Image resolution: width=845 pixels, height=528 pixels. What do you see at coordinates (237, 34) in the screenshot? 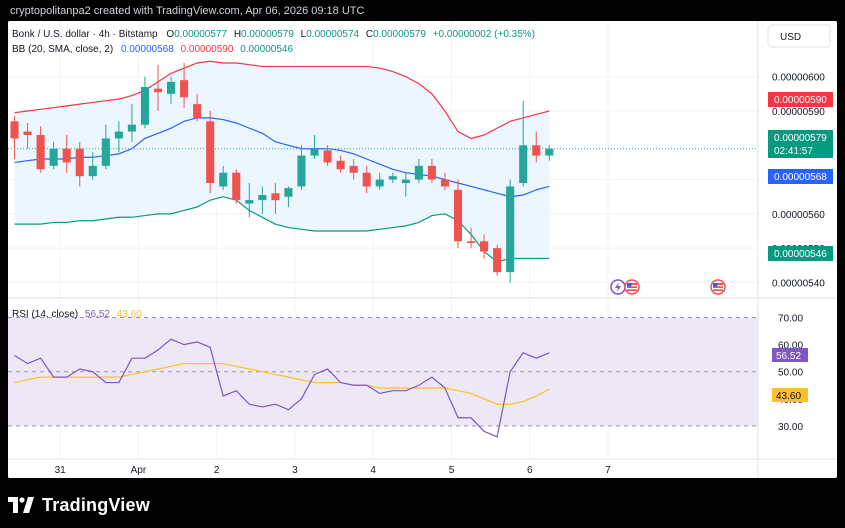
I see `legend-h-label: H` at bounding box center [237, 34].